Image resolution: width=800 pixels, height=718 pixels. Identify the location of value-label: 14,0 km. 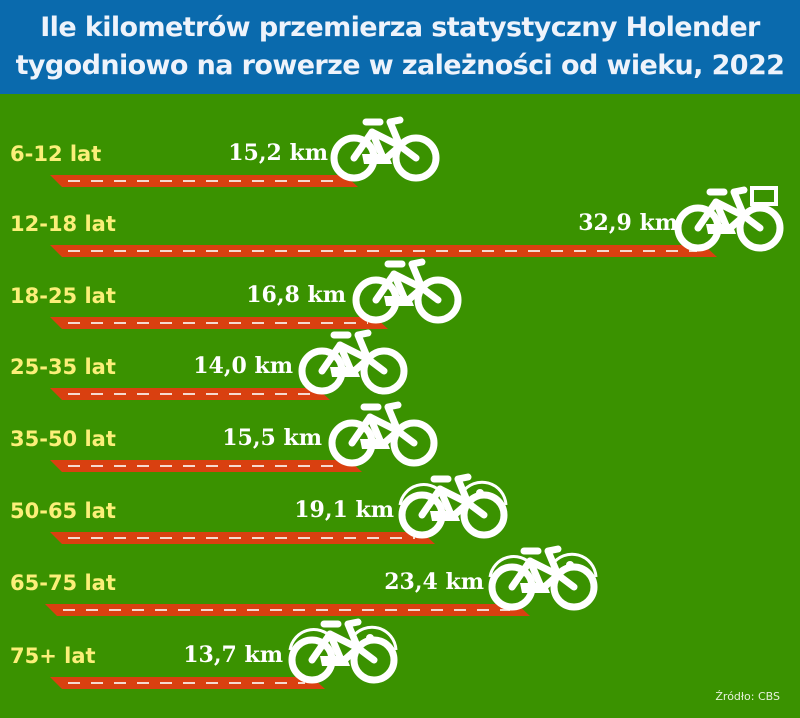
(243, 366).